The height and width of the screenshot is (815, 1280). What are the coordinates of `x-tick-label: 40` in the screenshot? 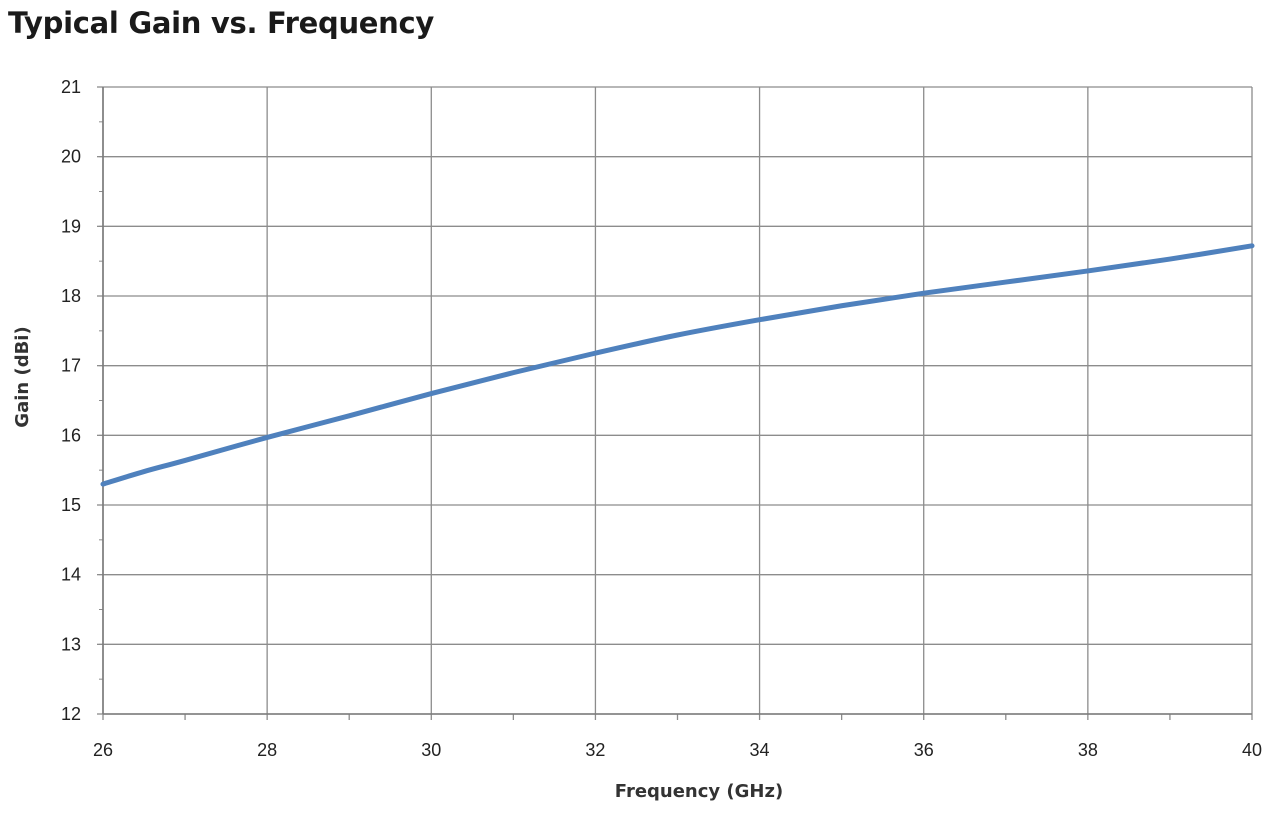 It's located at (1252, 750).